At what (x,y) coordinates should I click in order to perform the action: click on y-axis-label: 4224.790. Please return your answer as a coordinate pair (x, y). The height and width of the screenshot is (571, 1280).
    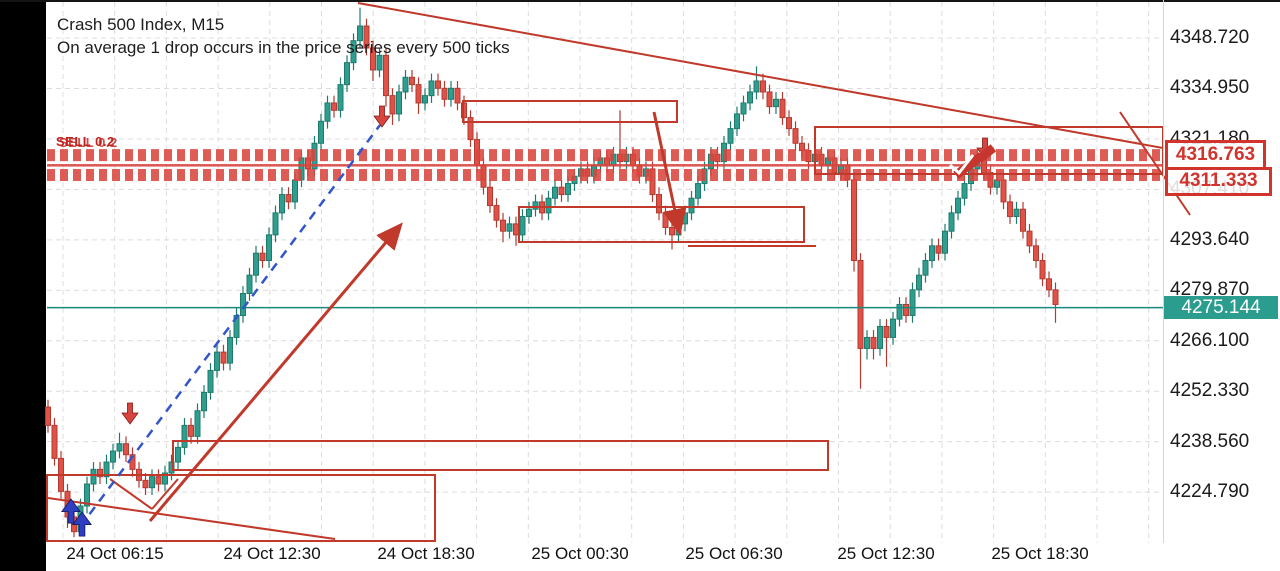
    Looking at the image, I should click on (1210, 492).